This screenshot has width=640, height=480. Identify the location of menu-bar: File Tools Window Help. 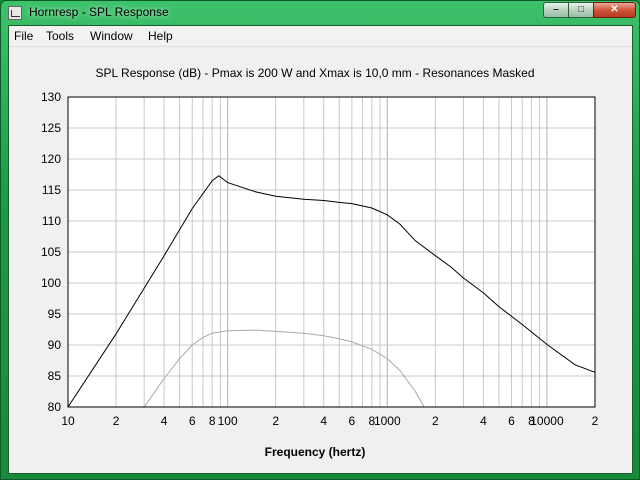
(320, 36).